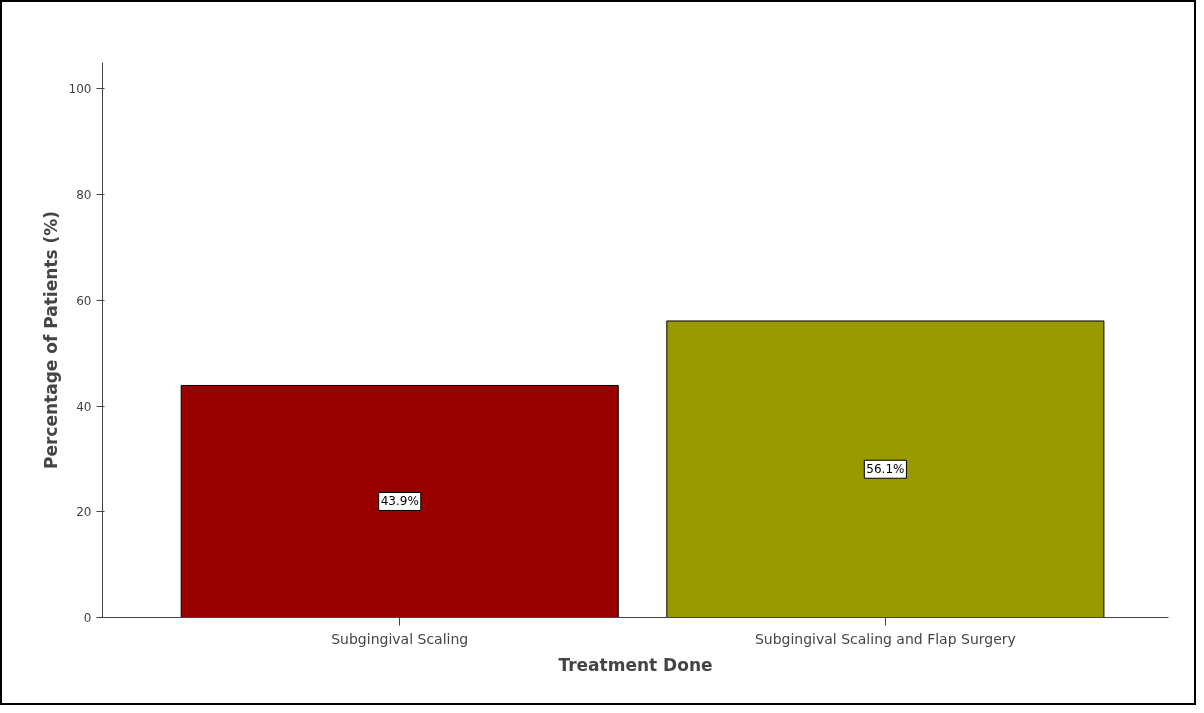 This screenshot has height=713, width=1204. I want to click on y-tick-label: 0, so click(87, 618).